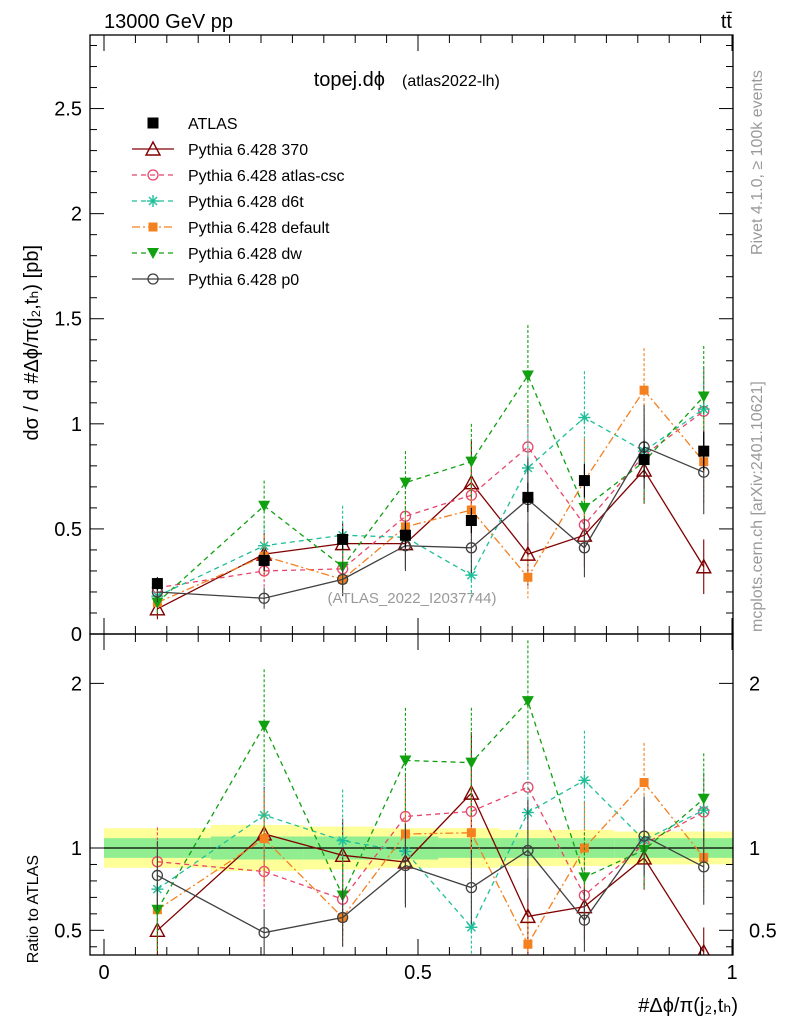  I want to click on series-1-main-line, so click(431, 499).